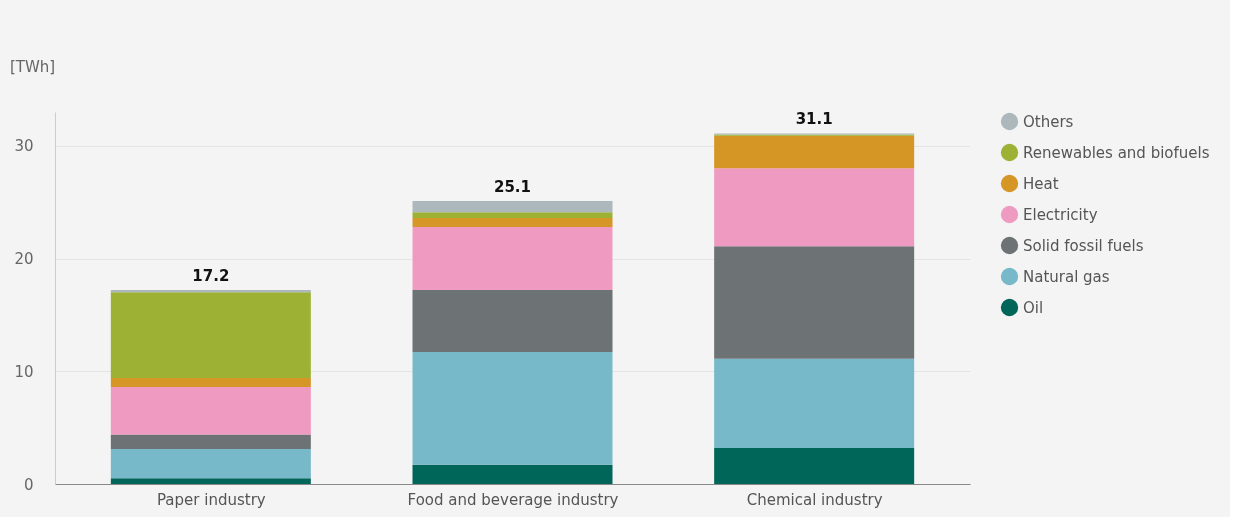 The height and width of the screenshot is (527, 1260). What do you see at coordinates (1116, 152) in the screenshot?
I see `legend-label: Renewables and biofuels` at bounding box center [1116, 152].